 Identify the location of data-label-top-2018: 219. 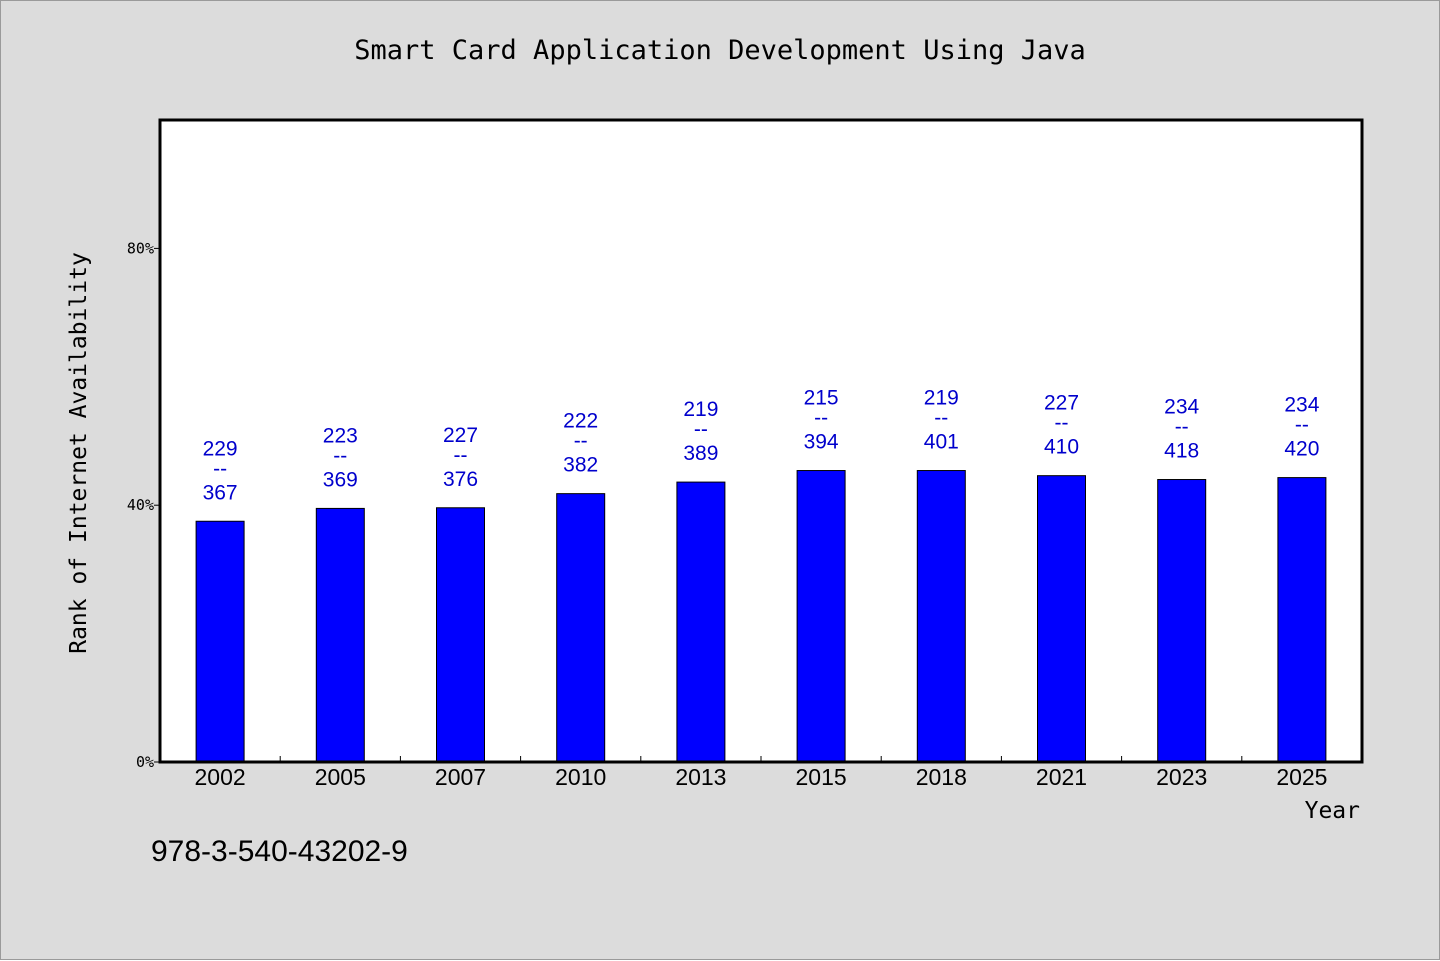
(941, 398).